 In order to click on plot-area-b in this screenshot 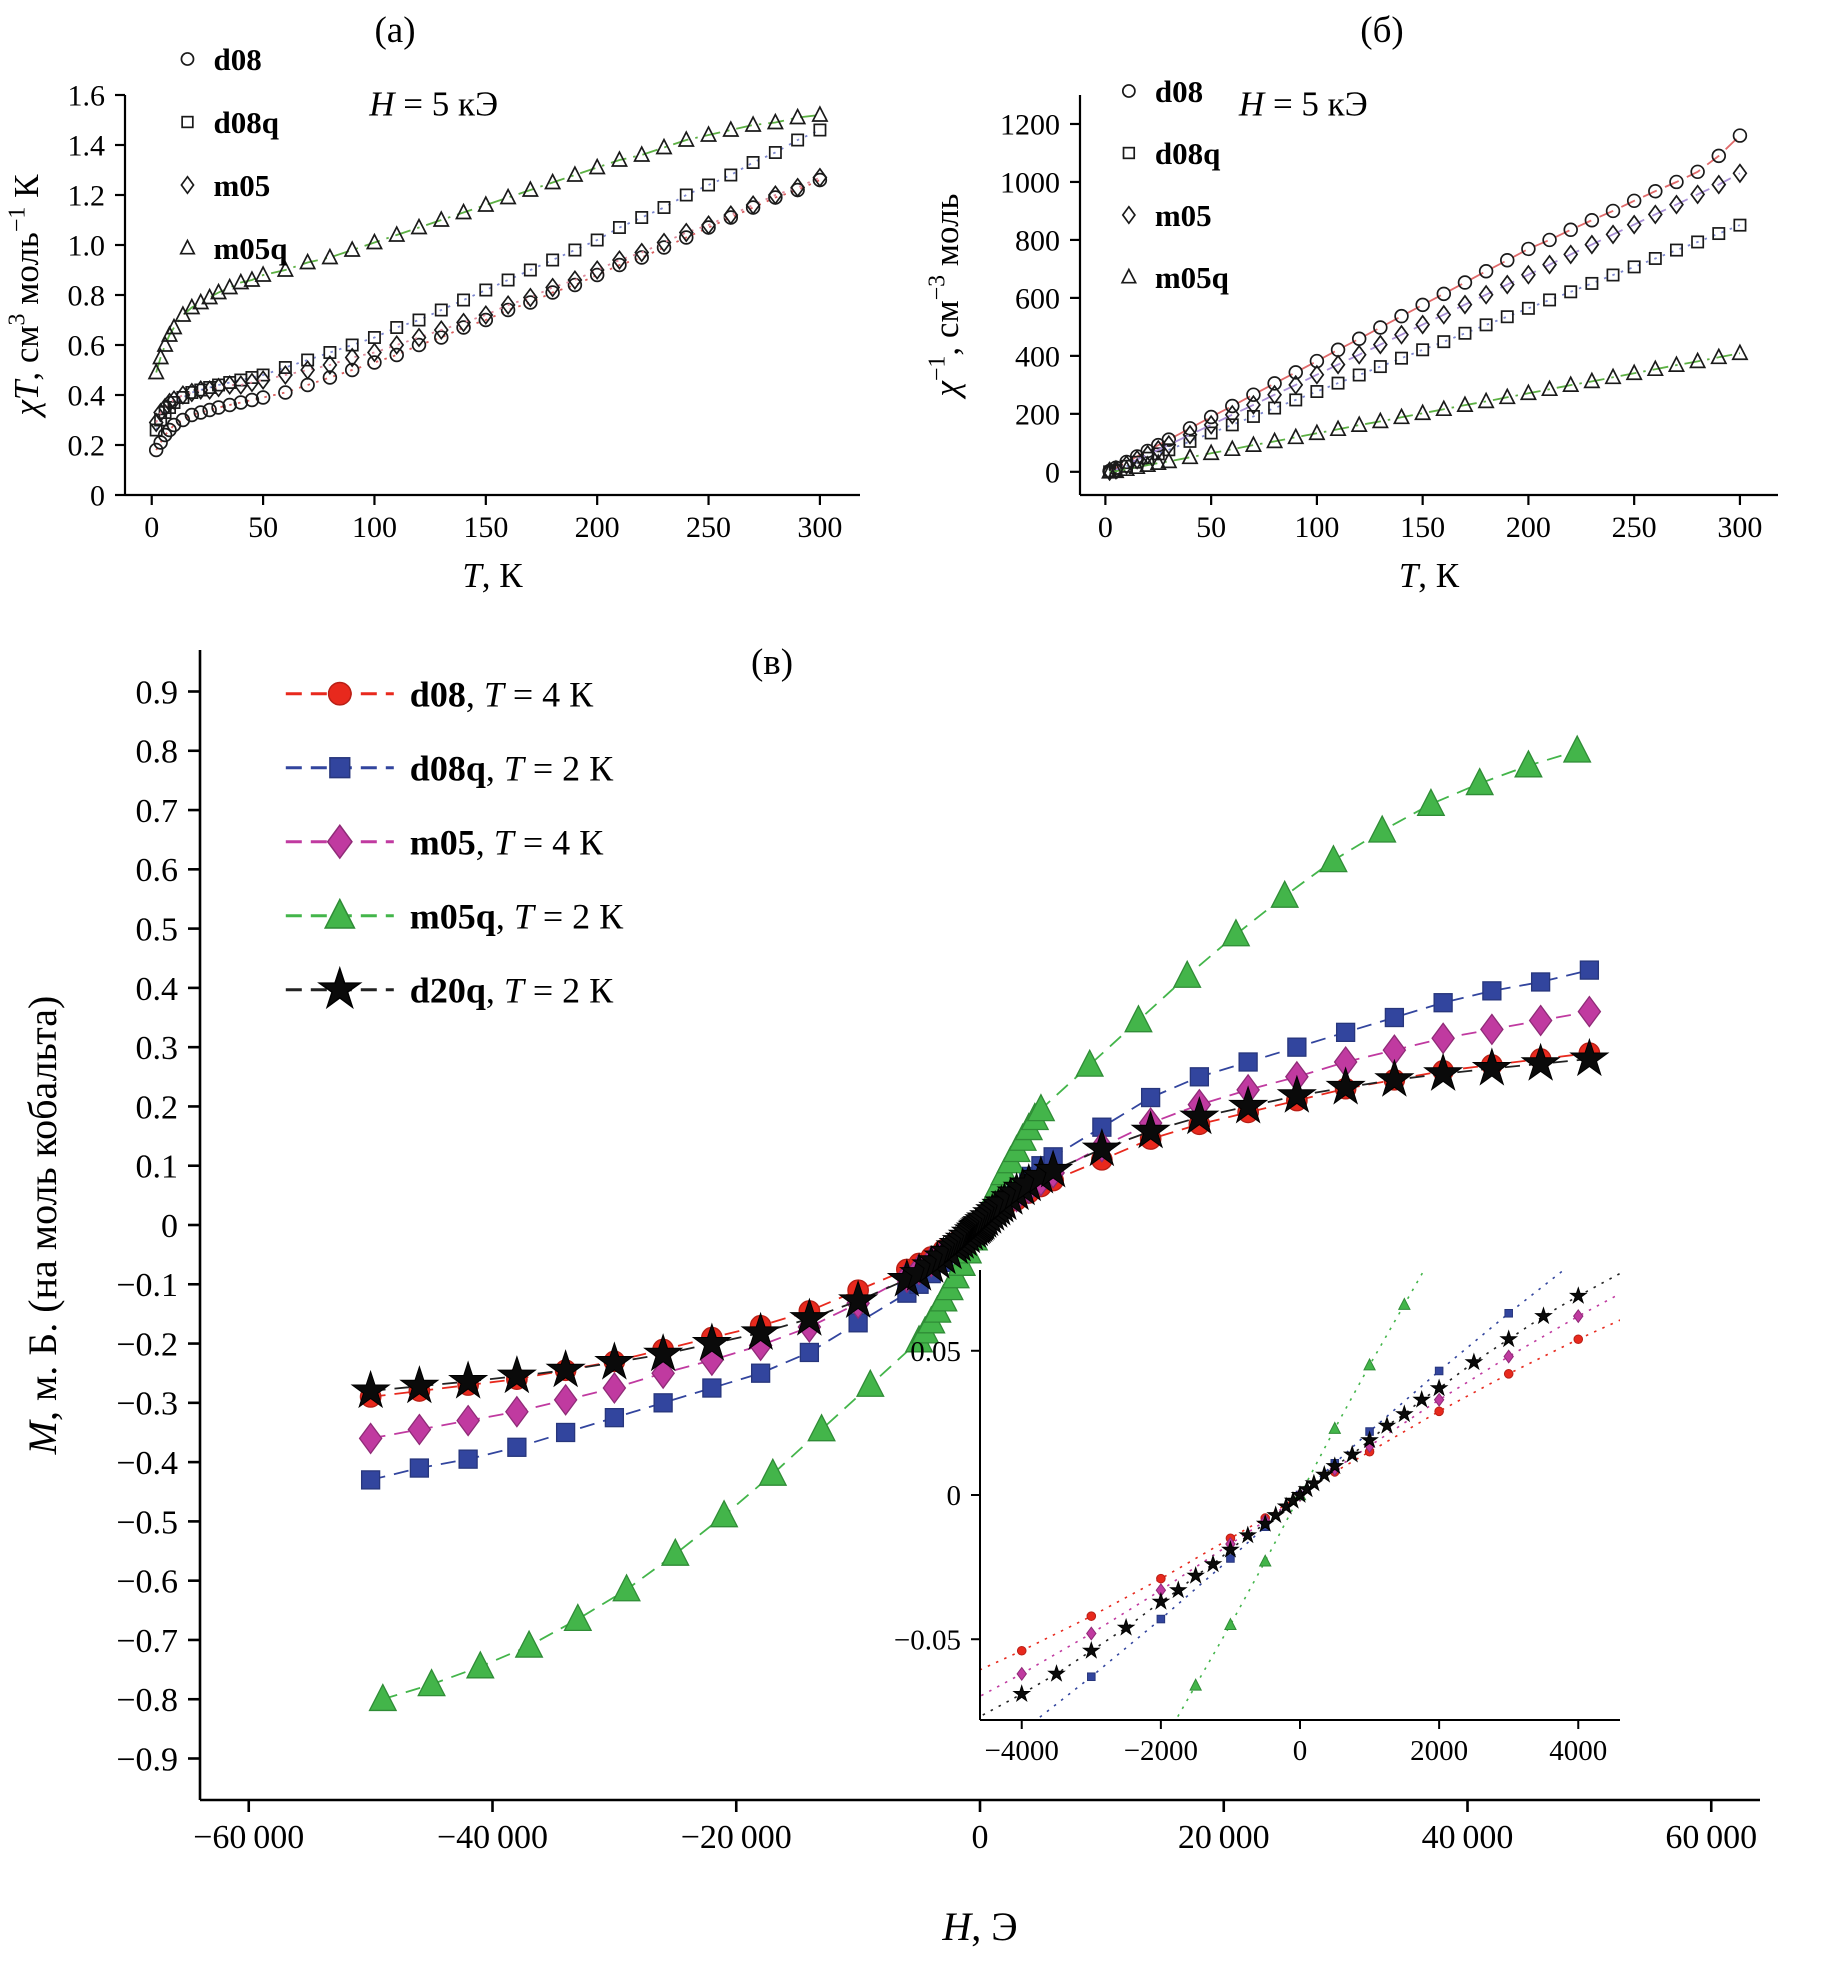, I will do `click(1425, 305)`.